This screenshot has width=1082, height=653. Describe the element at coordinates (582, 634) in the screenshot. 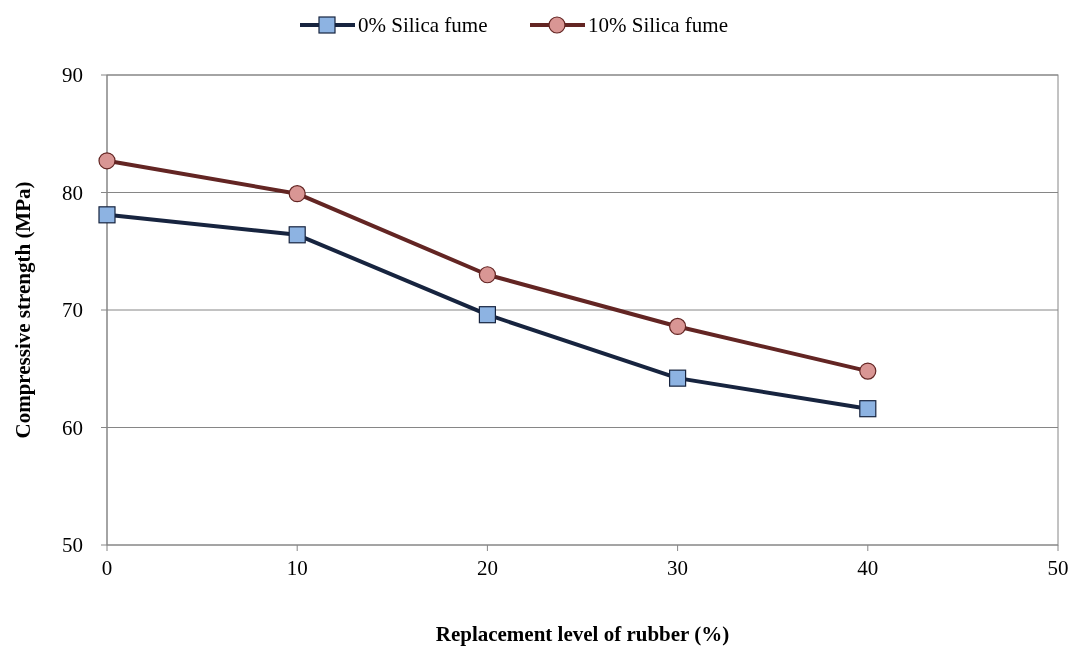

I see `x-axis-title: Replacement level of rubber (%)` at that location.